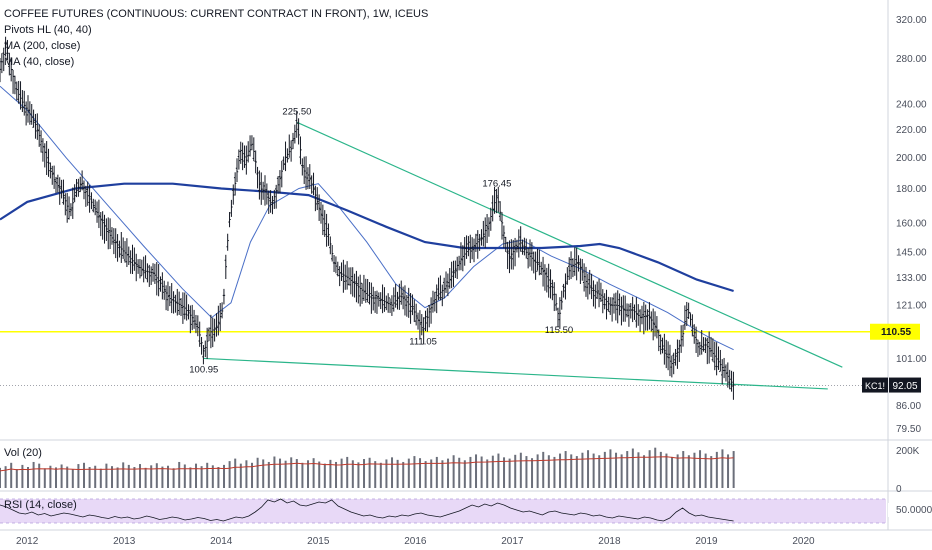  I want to click on price-tick-label: 200.00, so click(911, 158).